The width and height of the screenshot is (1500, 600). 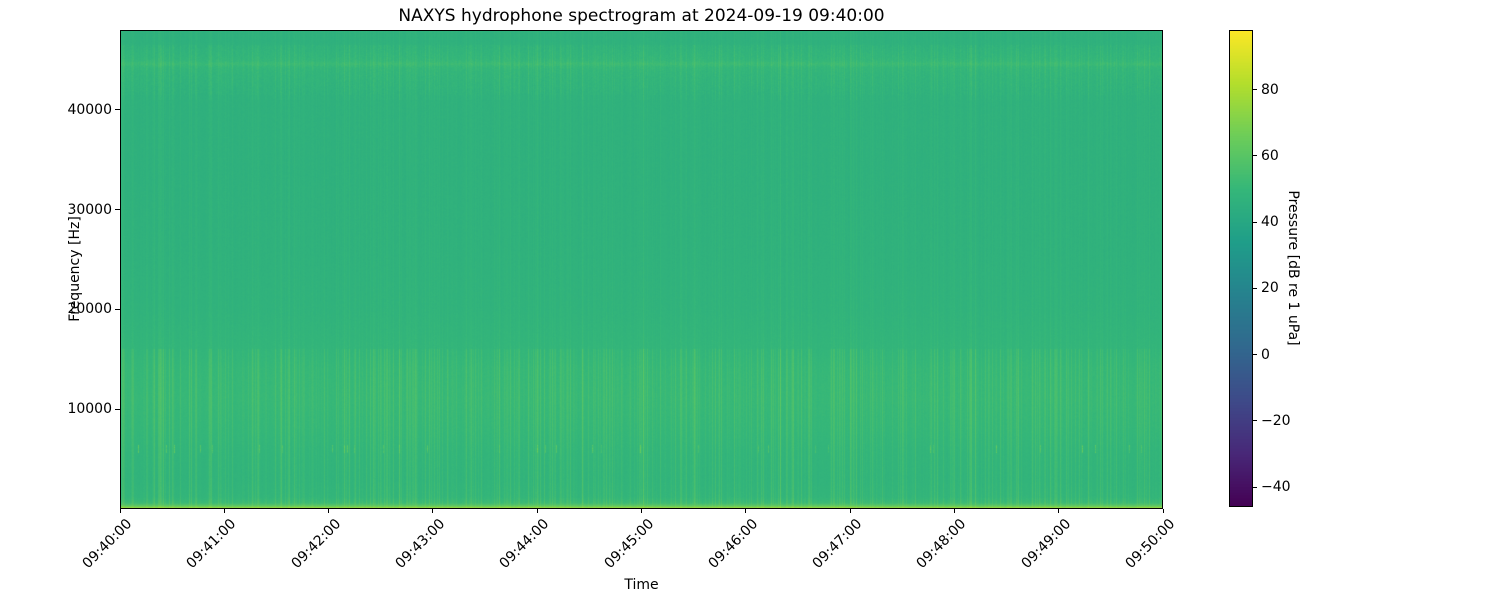 What do you see at coordinates (89, 109) in the screenshot?
I see `y-tick-label: 40000` at bounding box center [89, 109].